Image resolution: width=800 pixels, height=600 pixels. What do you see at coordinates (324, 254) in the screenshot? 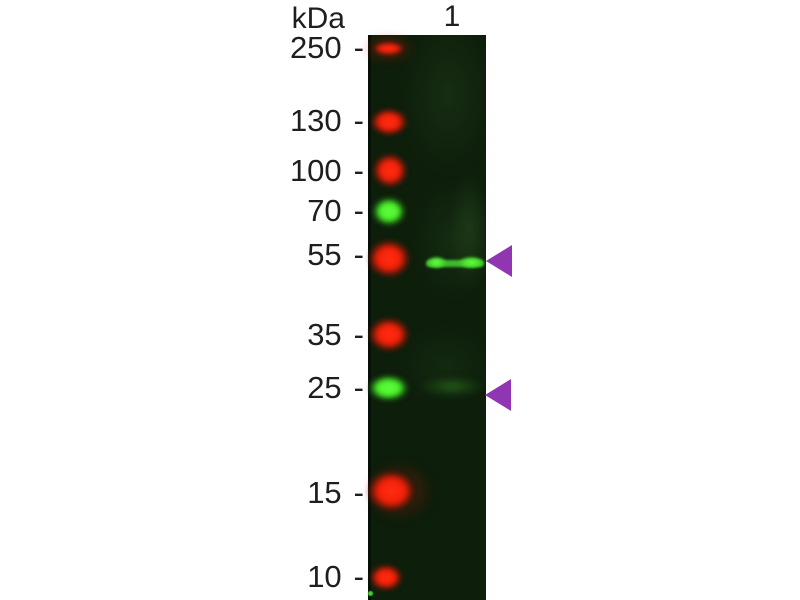
I see `marker-value: 55` at bounding box center [324, 254].